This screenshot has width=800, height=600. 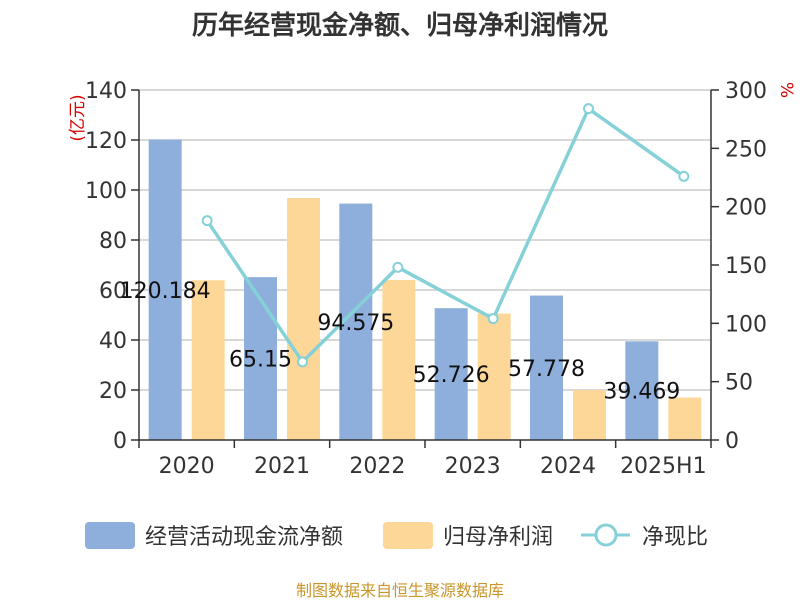 I want to click on data-label-cashflow: 120.184, so click(x=165, y=291).